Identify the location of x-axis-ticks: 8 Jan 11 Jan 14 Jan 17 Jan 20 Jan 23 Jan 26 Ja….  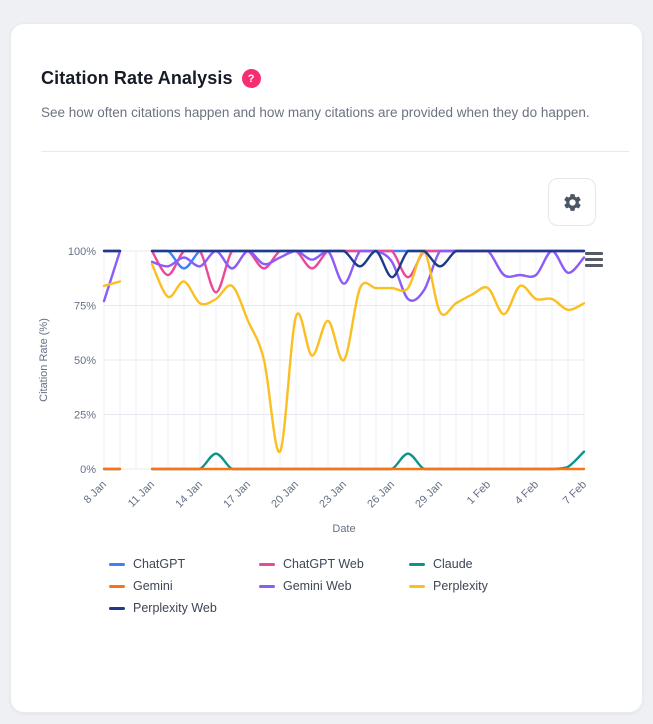
(336, 495).